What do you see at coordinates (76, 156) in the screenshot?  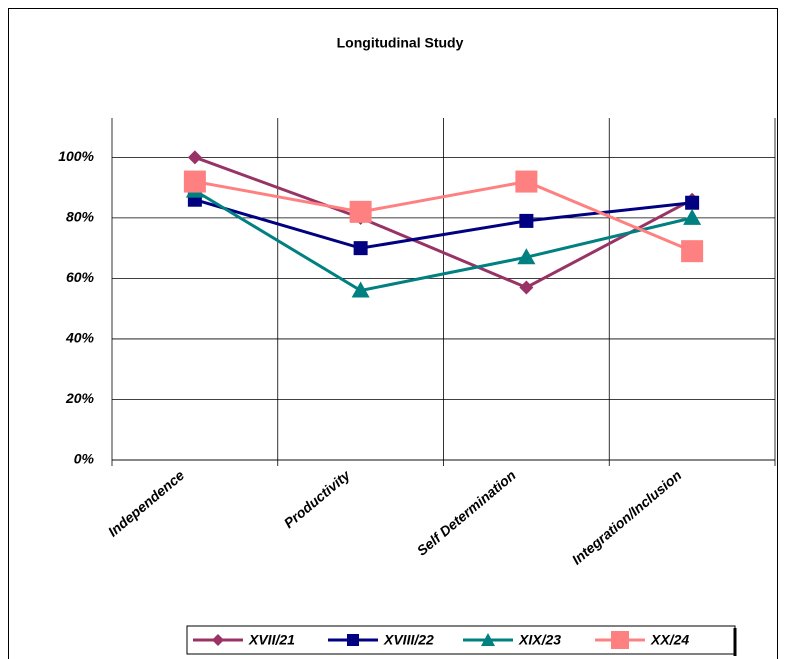 I see `y-tick-label: 100%` at bounding box center [76, 156].